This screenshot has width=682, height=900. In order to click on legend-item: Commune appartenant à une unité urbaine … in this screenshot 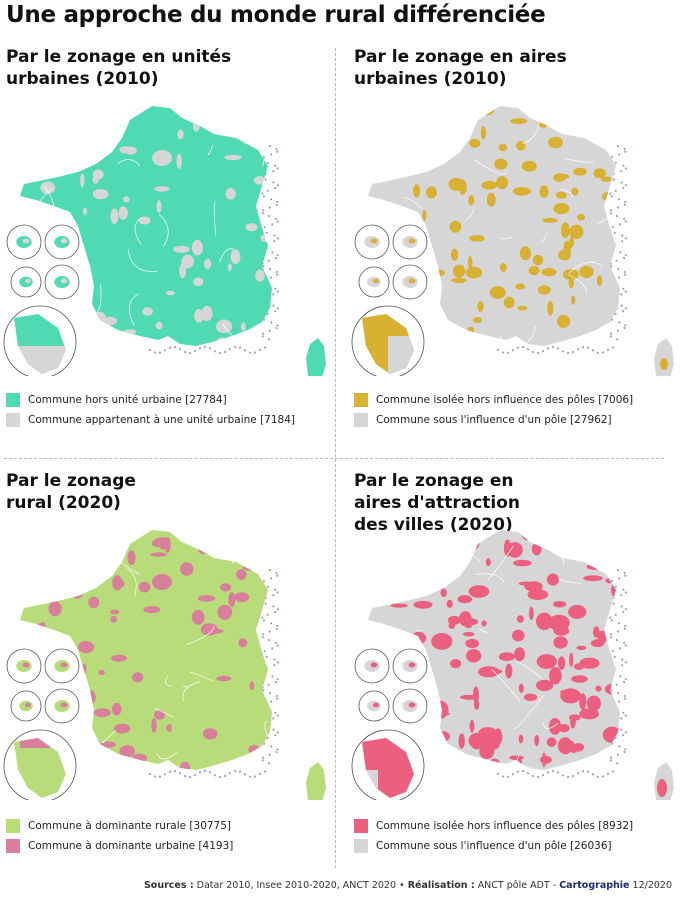, I will do `click(150, 420)`.